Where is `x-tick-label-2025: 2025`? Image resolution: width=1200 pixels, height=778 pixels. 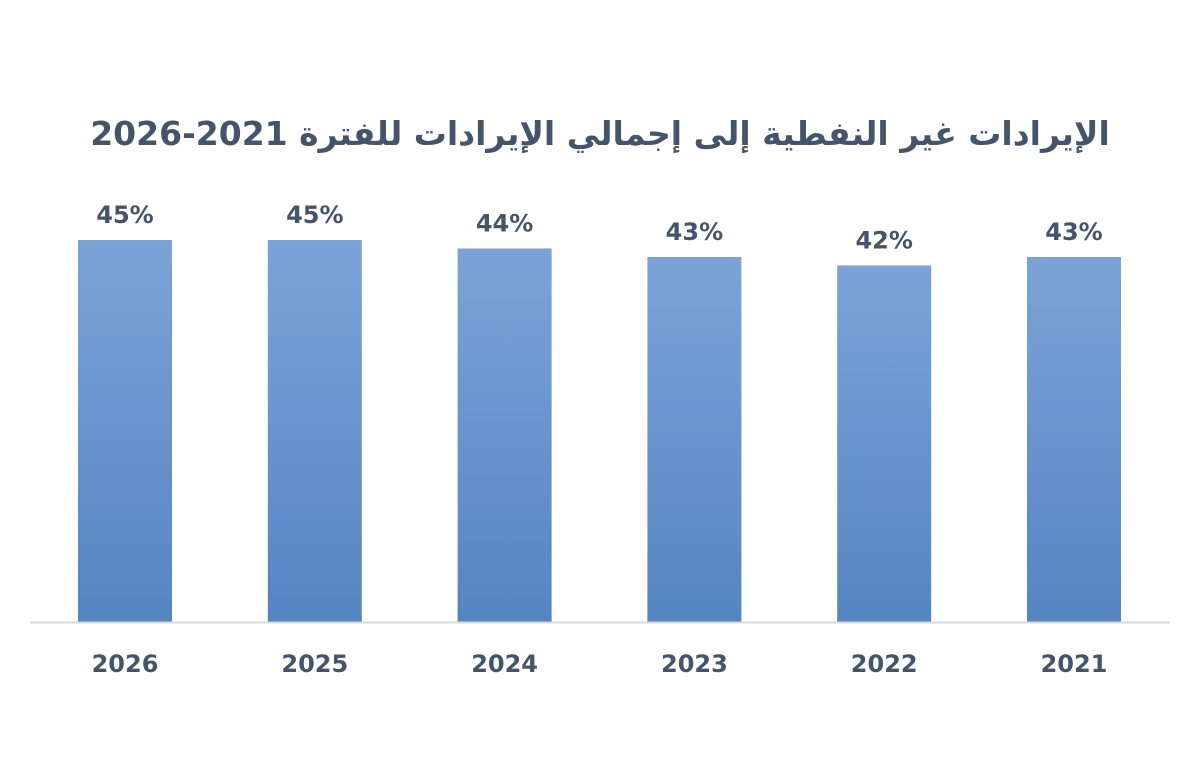 x-tick-label-2025: 2025 is located at coordinates (314, 664).